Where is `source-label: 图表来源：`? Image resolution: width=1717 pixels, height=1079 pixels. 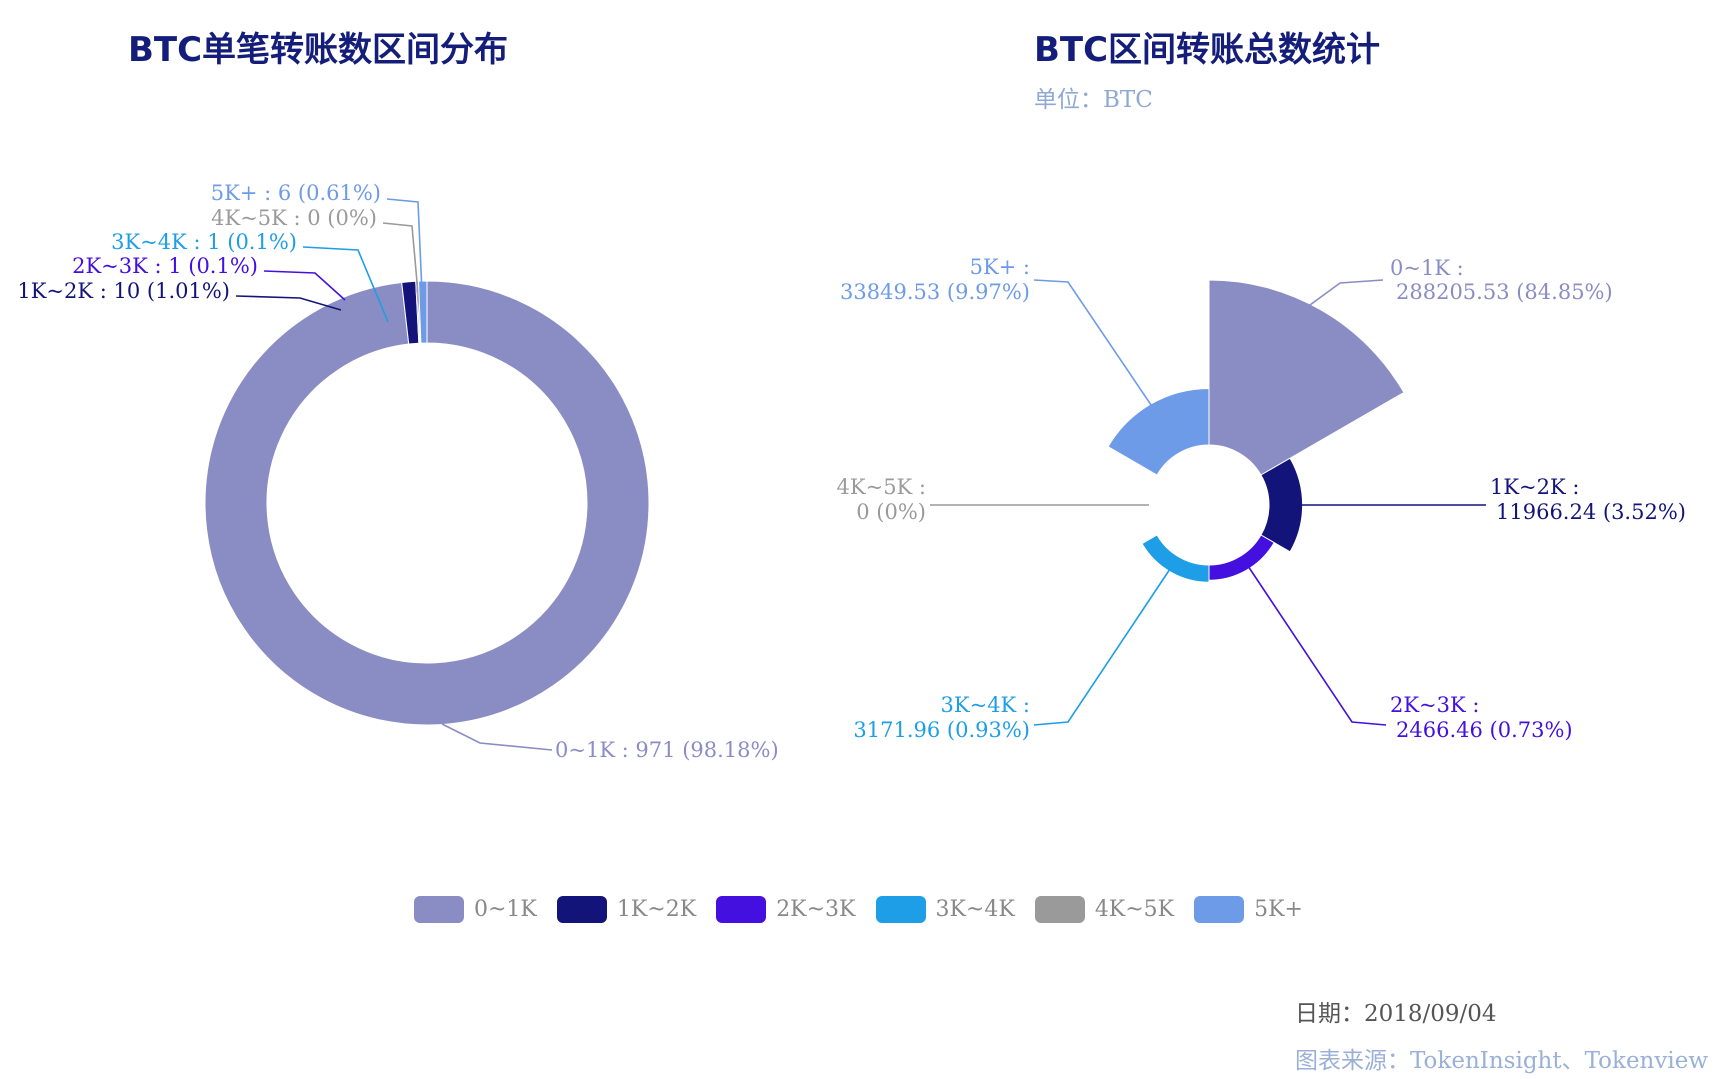
source-label: 图表来源： is located at coordinates (1352, 1061).